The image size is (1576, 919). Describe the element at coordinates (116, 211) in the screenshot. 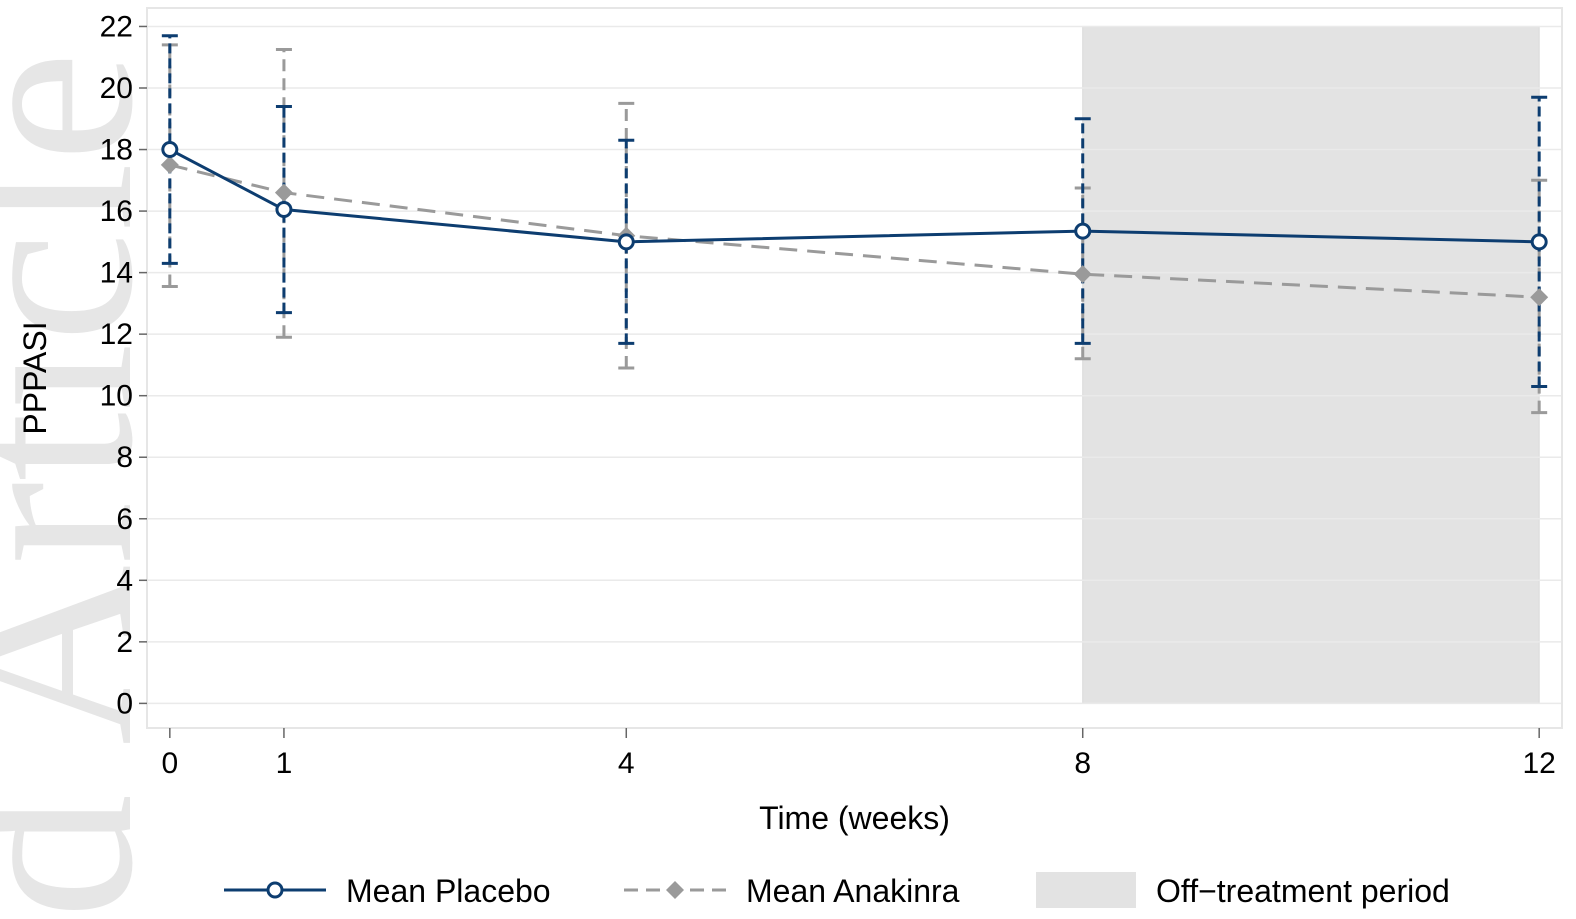

I see `y-tick-label: 16` at that location.